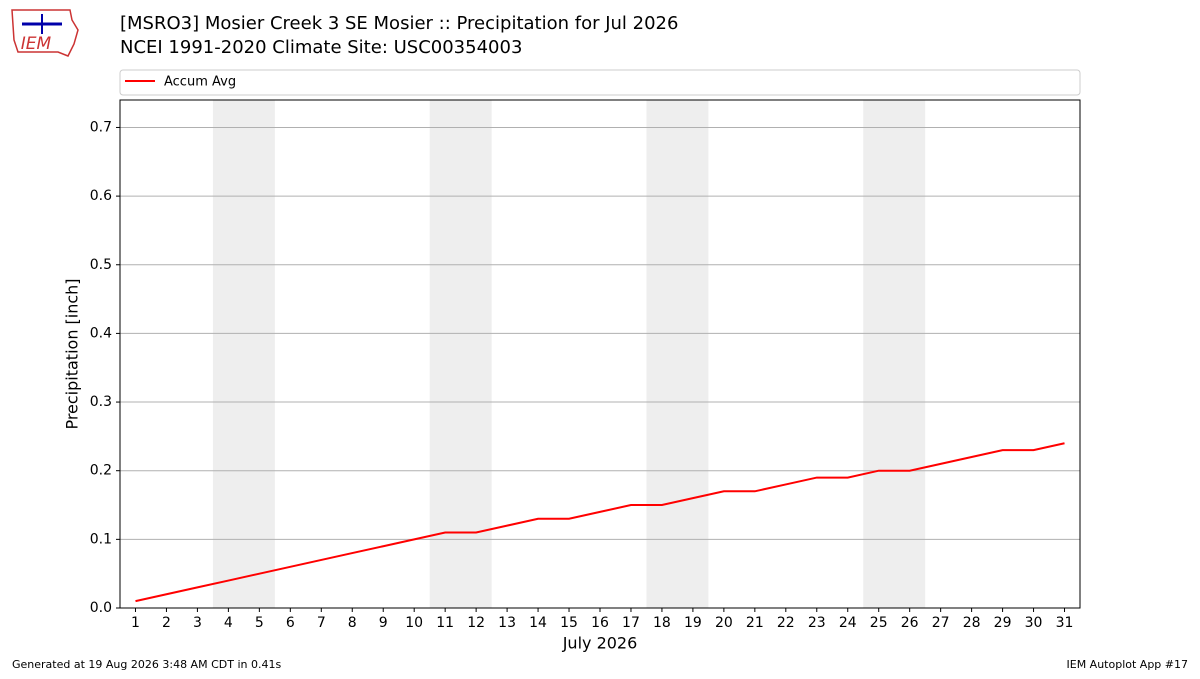  Describe the element at coordinates (383, 623) in the screenshot. I see `x-tick-label: 9` at that location.